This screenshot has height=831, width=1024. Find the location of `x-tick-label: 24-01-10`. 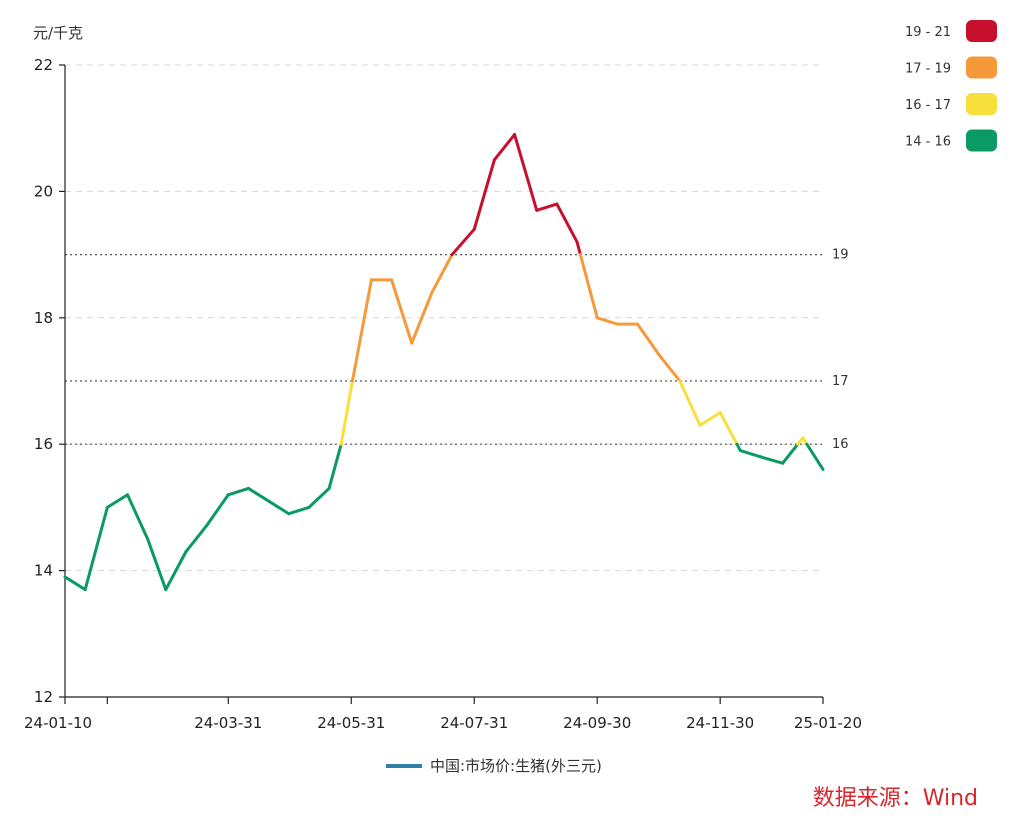

x-tick-label: 24-01-10 is located at coordinates (58, 723).